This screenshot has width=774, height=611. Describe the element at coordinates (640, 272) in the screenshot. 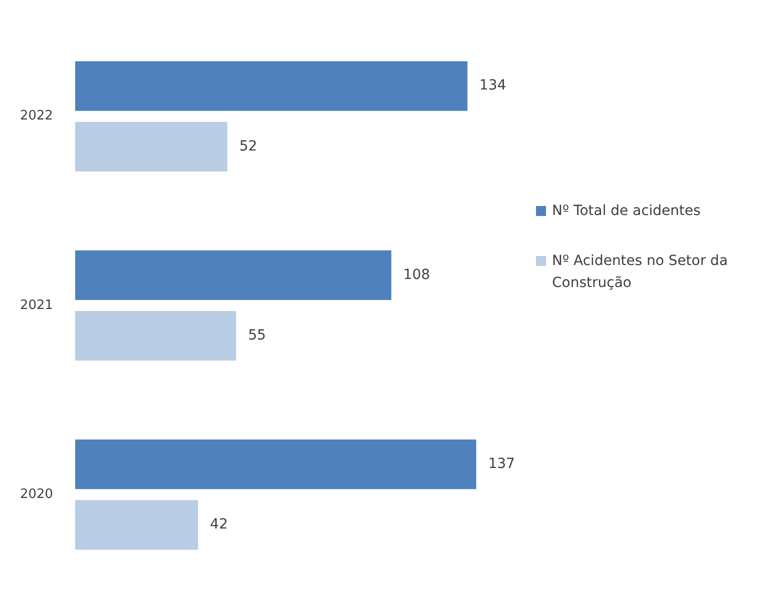

I see `legend-label: Nº Acidentes no Setor da Construção` at that location.